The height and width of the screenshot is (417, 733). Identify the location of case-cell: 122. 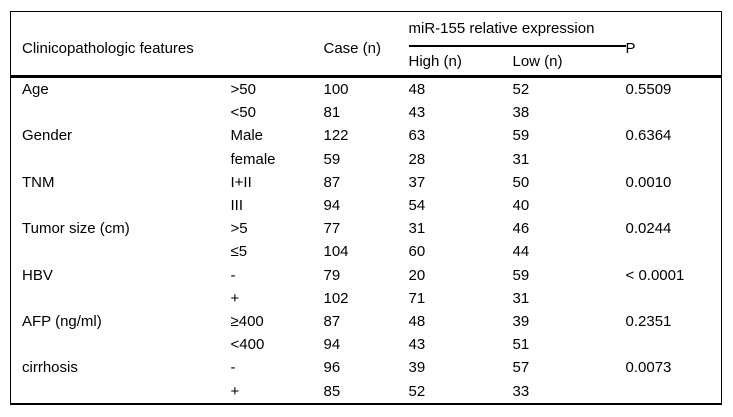
(336, 136).